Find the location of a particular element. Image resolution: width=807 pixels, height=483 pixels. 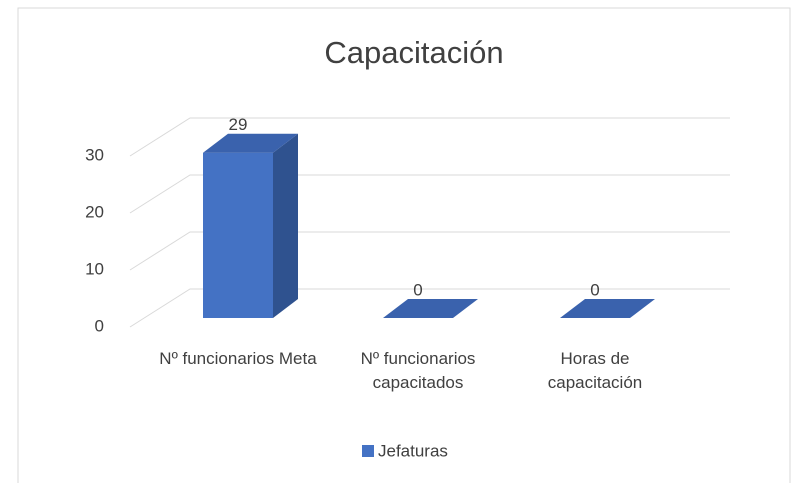

x-tick-label: Nº funcionarios Meta is located at coordinates (238, 358).